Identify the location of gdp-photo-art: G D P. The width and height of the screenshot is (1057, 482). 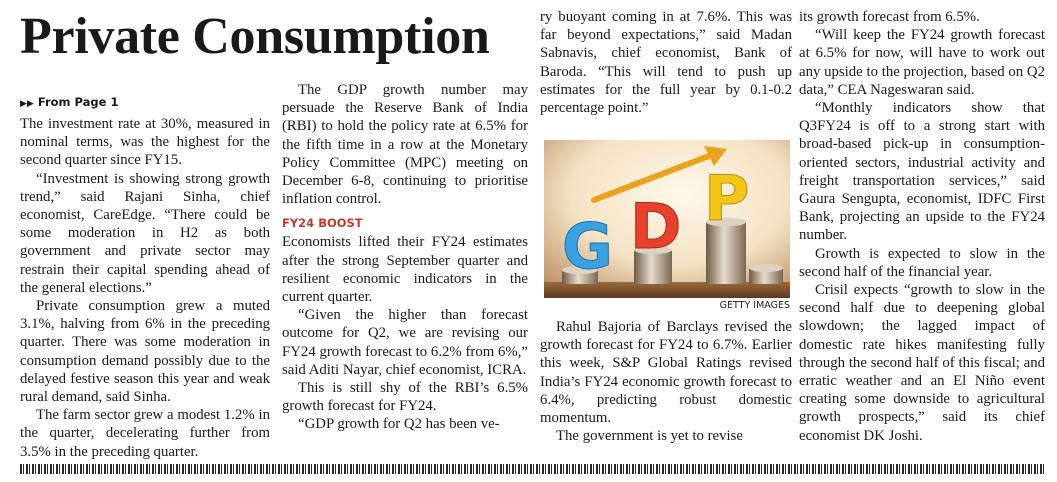
(667, 219).